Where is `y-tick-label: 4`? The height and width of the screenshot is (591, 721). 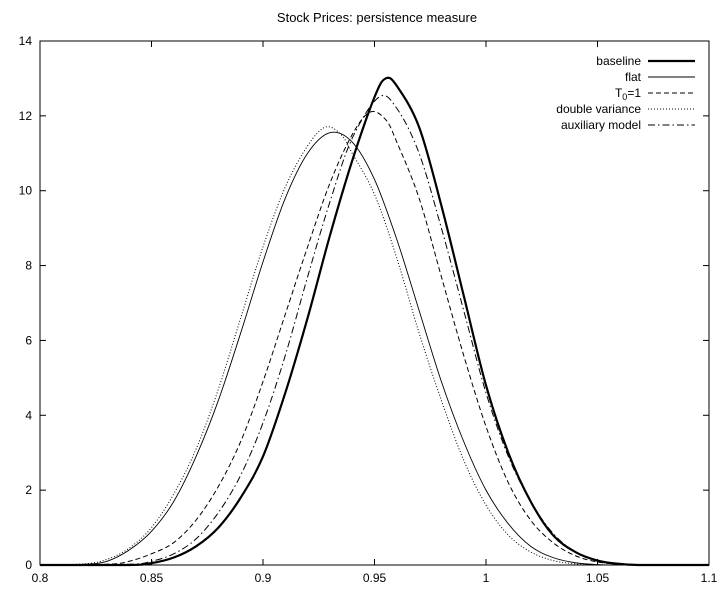
y-tick-label: 4 is located at coordinates (28, 415).